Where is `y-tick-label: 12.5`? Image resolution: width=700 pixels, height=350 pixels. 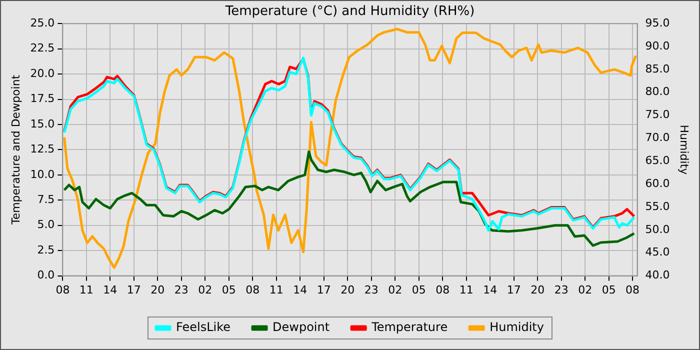 y-tick-label: 12.5 is located at coordinates (42, 149).